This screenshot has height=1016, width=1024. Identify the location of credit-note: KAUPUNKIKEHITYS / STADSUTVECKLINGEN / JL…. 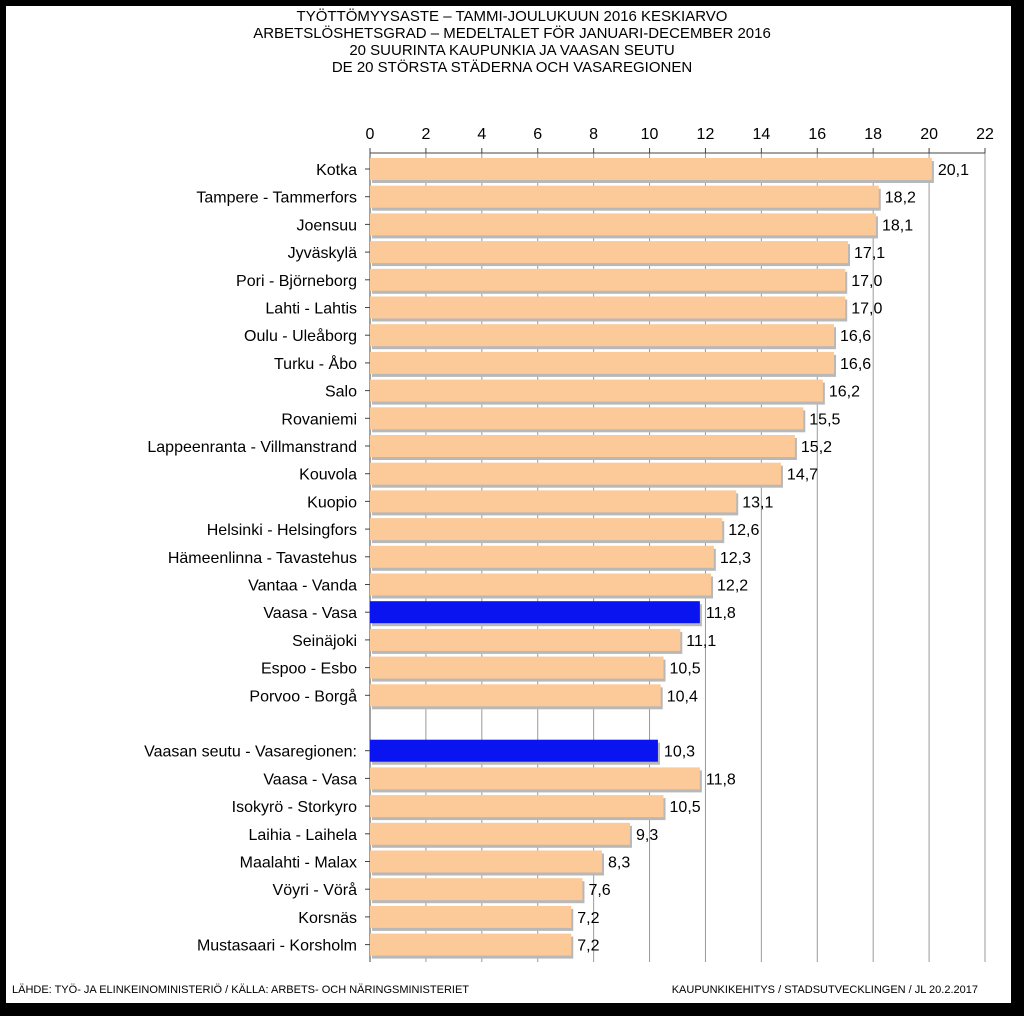
(824, 990).